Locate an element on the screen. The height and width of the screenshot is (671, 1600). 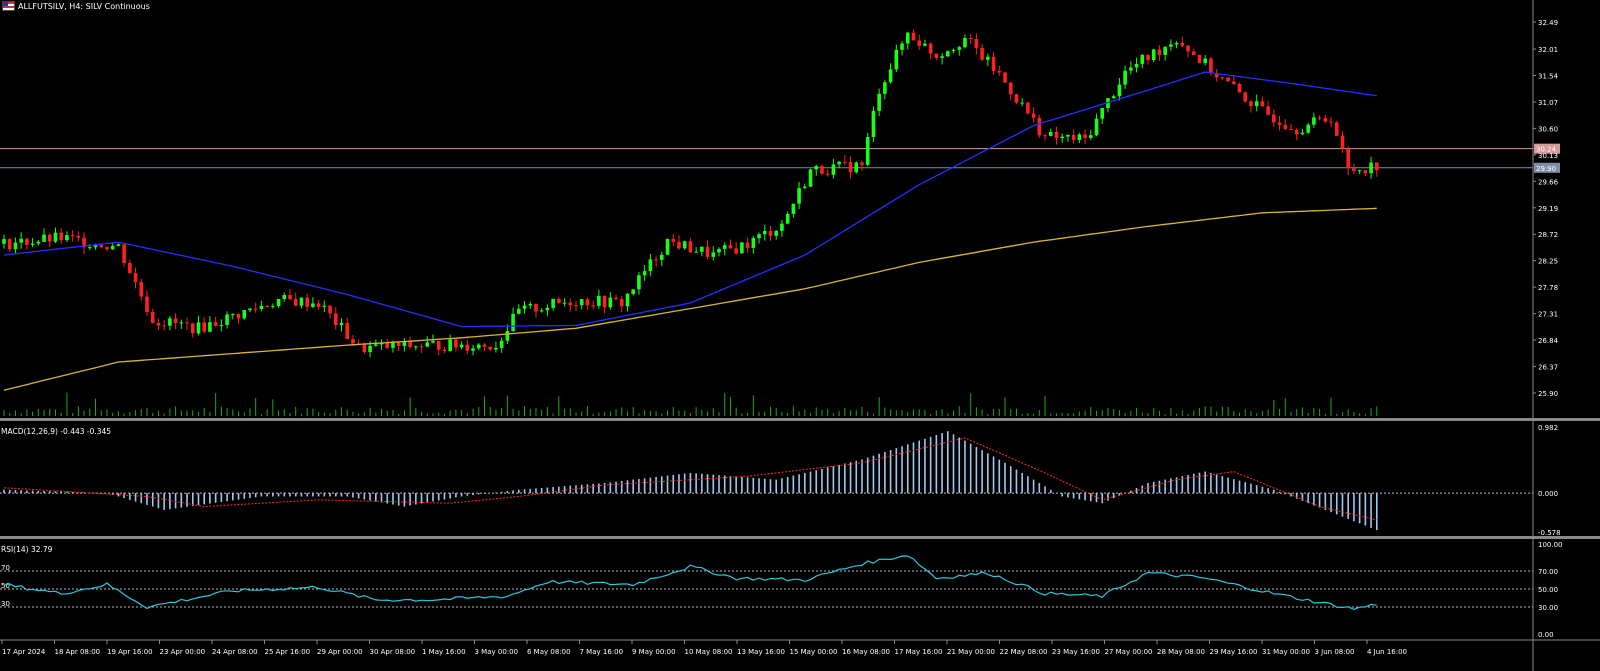
price-tick-label: 32.49 is located at coordinates (1548, 23).